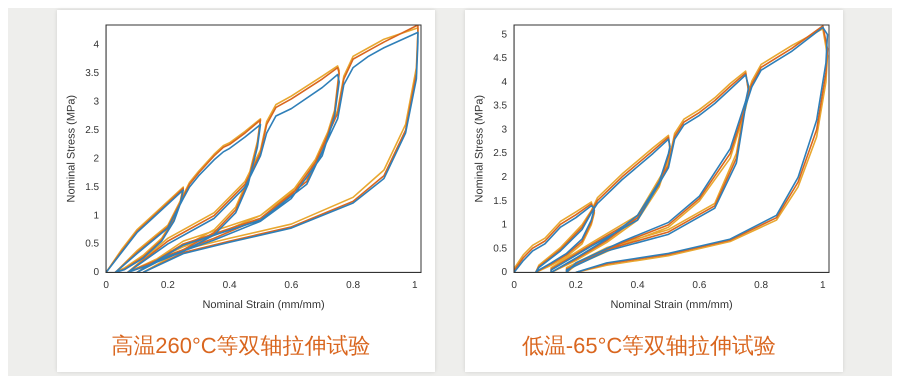  I want to click on y-tick-label: 5, so click(505, 34).